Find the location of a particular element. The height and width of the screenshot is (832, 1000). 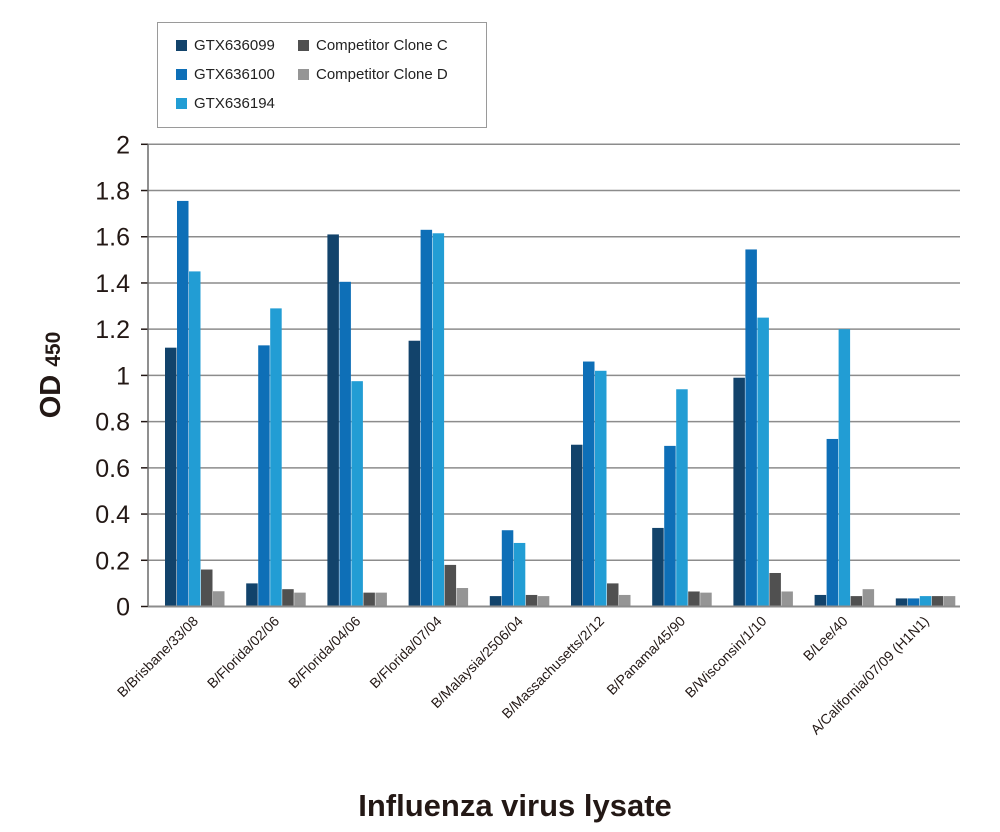

y-tick-label: 1.6 is located at coordinates (112, 238).